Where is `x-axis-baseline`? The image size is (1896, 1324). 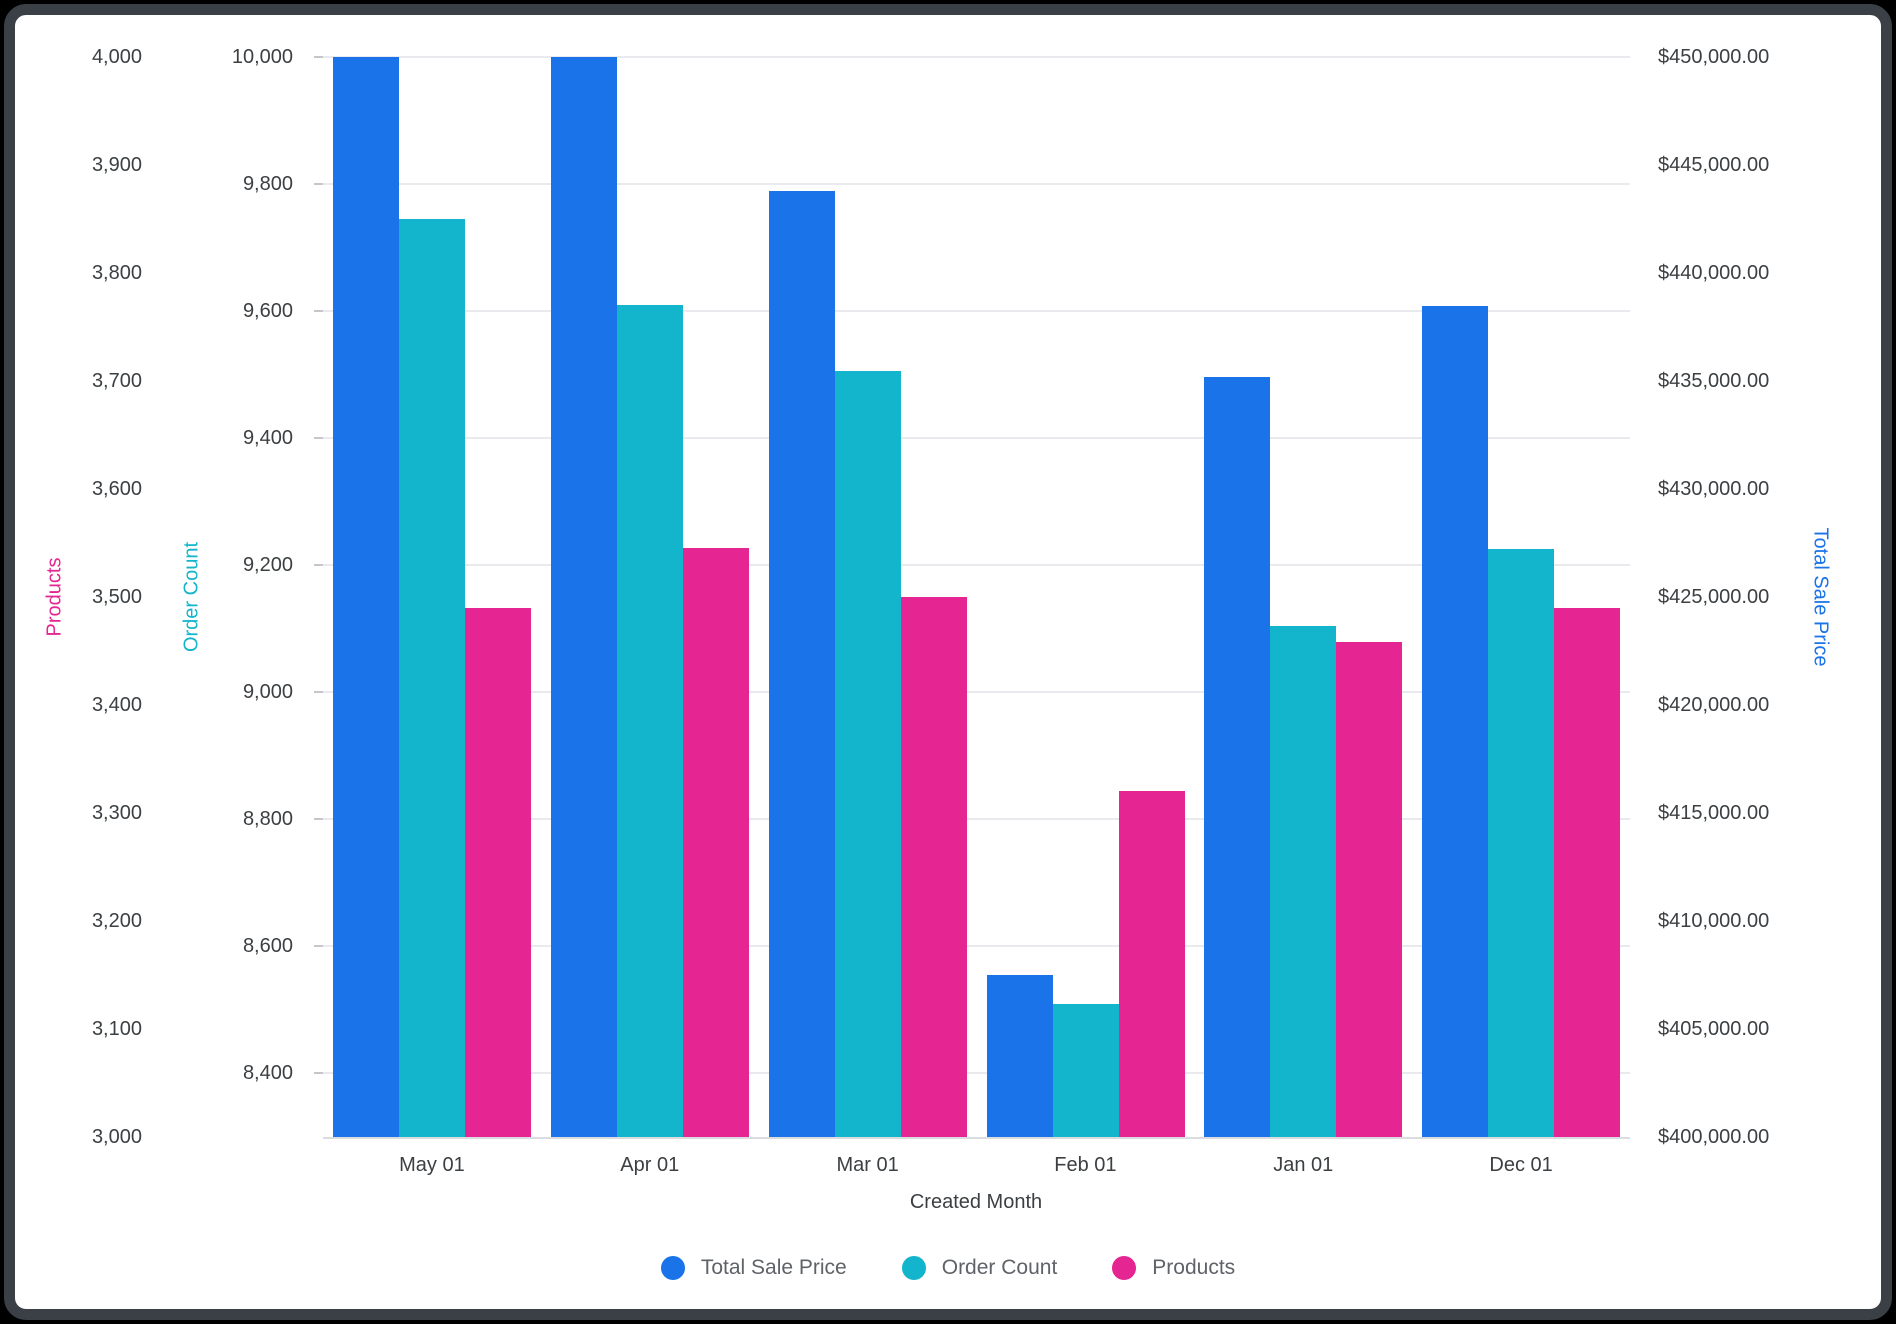 x-axis-baseline is located at coordinates (976, 1138).